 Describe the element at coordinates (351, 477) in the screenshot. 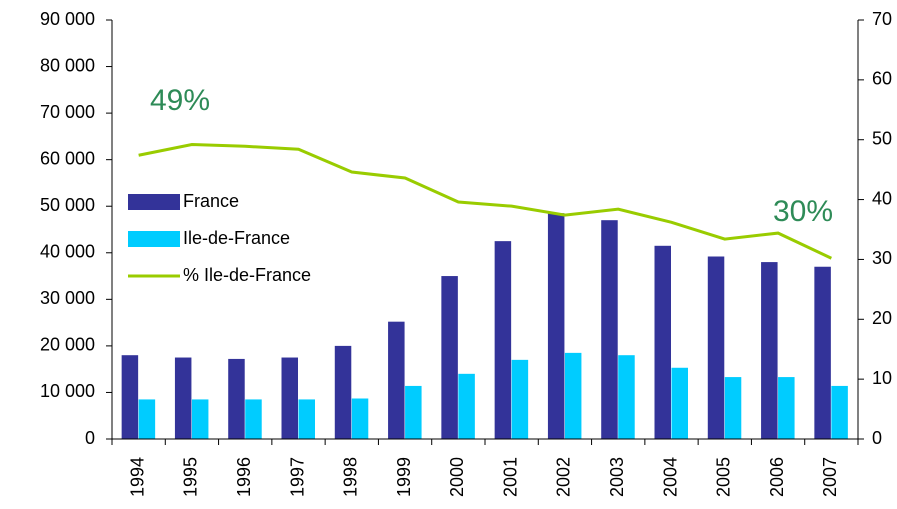

I see `x-tick-label: 1998` at that location.